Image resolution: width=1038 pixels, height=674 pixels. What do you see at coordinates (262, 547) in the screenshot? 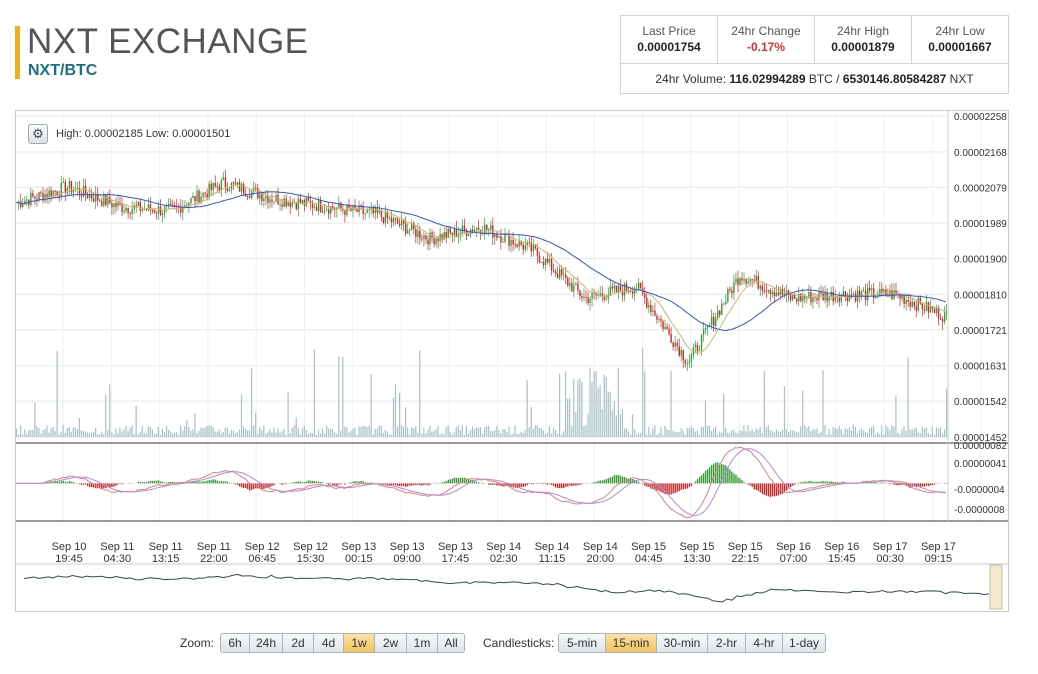
I see `time-axis-date-label: Sep 12` at bounding box center [262, 547].